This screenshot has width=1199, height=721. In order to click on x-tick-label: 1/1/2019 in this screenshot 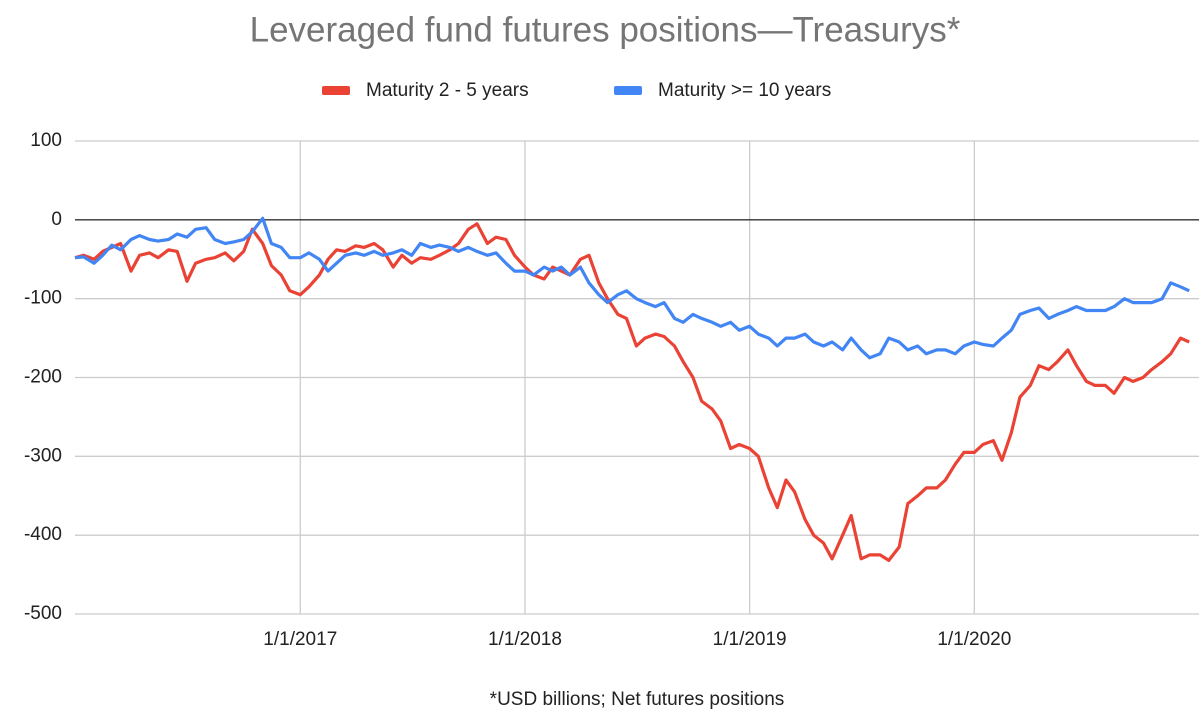, I will do `click(750, 639)`.